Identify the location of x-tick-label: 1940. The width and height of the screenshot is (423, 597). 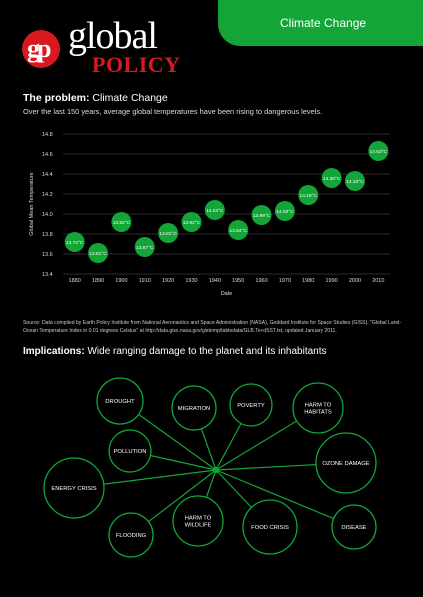
(215, 281).